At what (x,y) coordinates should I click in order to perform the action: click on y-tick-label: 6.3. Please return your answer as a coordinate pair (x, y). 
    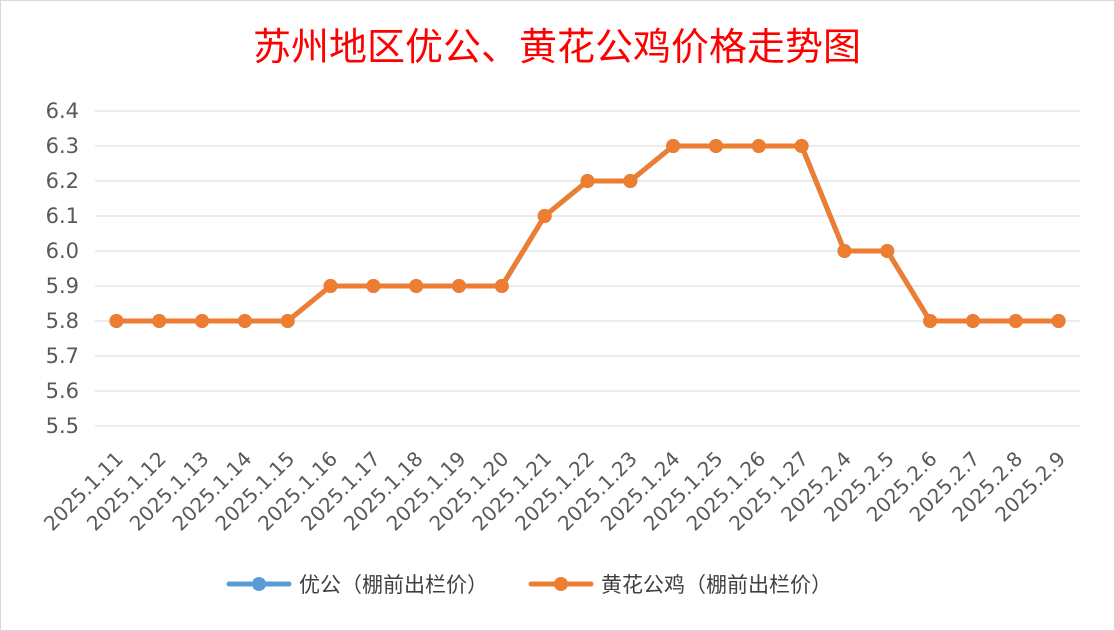
    Looking at the image, I should click on (62, 146).